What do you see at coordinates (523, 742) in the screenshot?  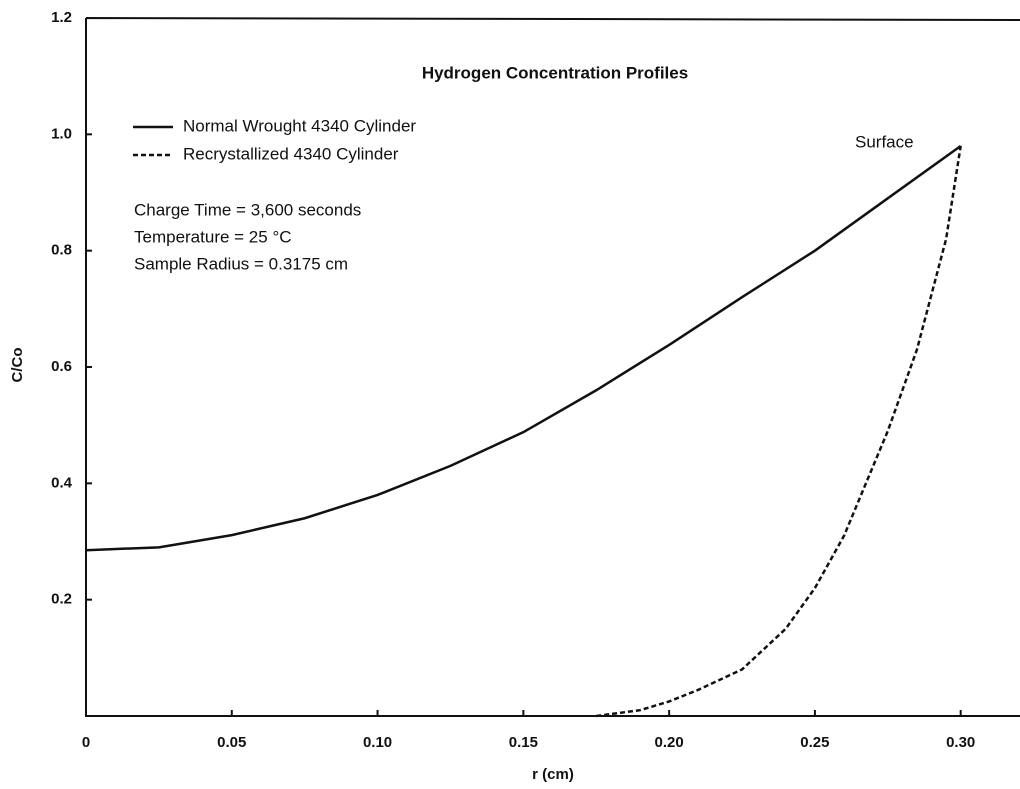 I see `x-tick-label: 0.15` at bounding box center [523, 742].